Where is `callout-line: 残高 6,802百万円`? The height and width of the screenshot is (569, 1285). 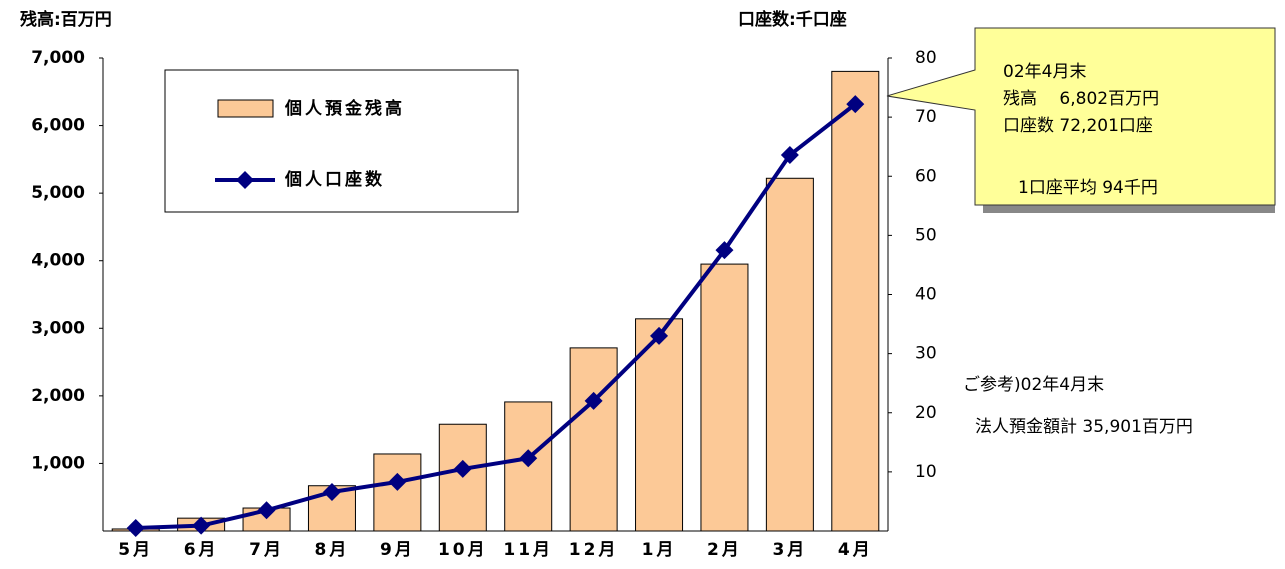 callout-line: 残高 6,802百万円 is located at coordinates (1081, 99).